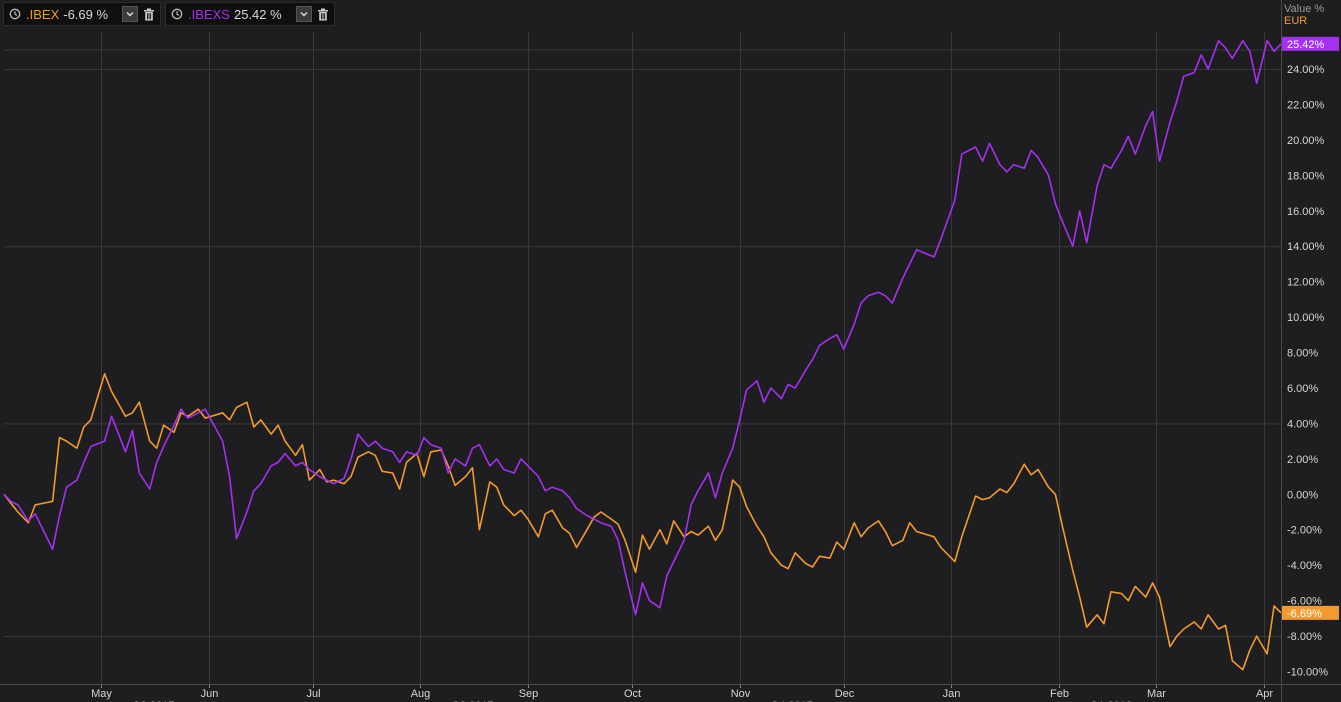  What do you see at coordinates (209, 14) in the screenshot?
I see `legend-symbol: .IBEXS` at bounding box center [209, 14].